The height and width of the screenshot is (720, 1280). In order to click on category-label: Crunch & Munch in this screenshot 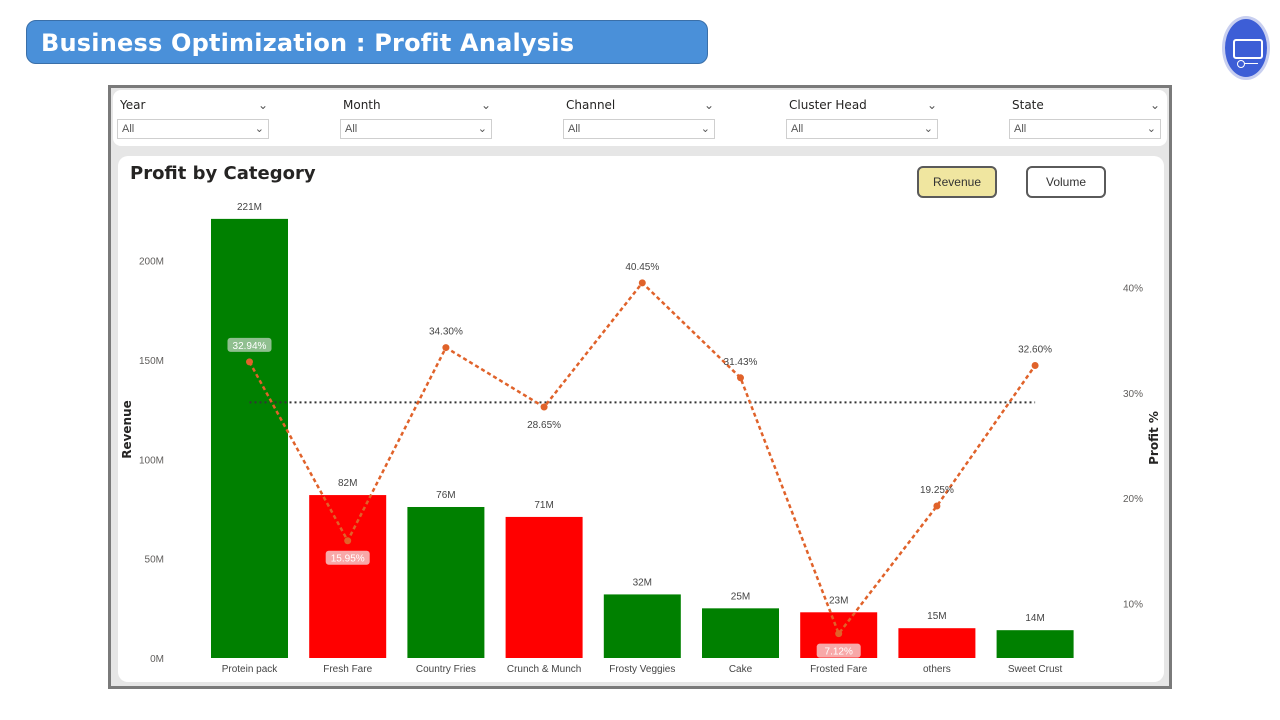, I will do `click(544, 669)`.